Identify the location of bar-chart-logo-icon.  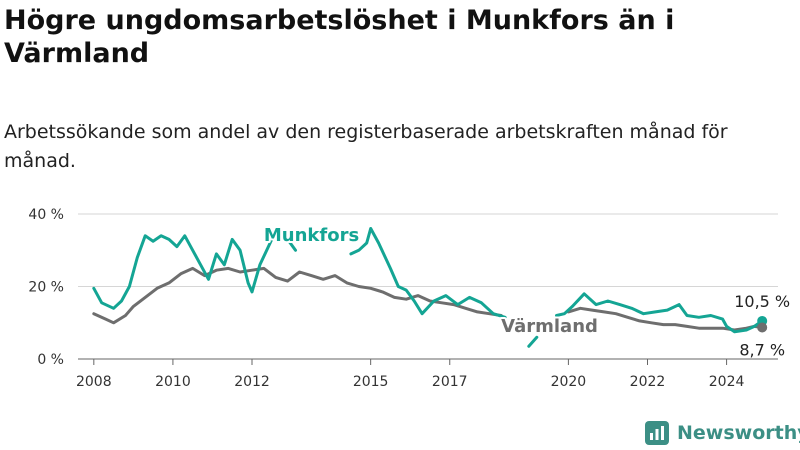
(657, 433).